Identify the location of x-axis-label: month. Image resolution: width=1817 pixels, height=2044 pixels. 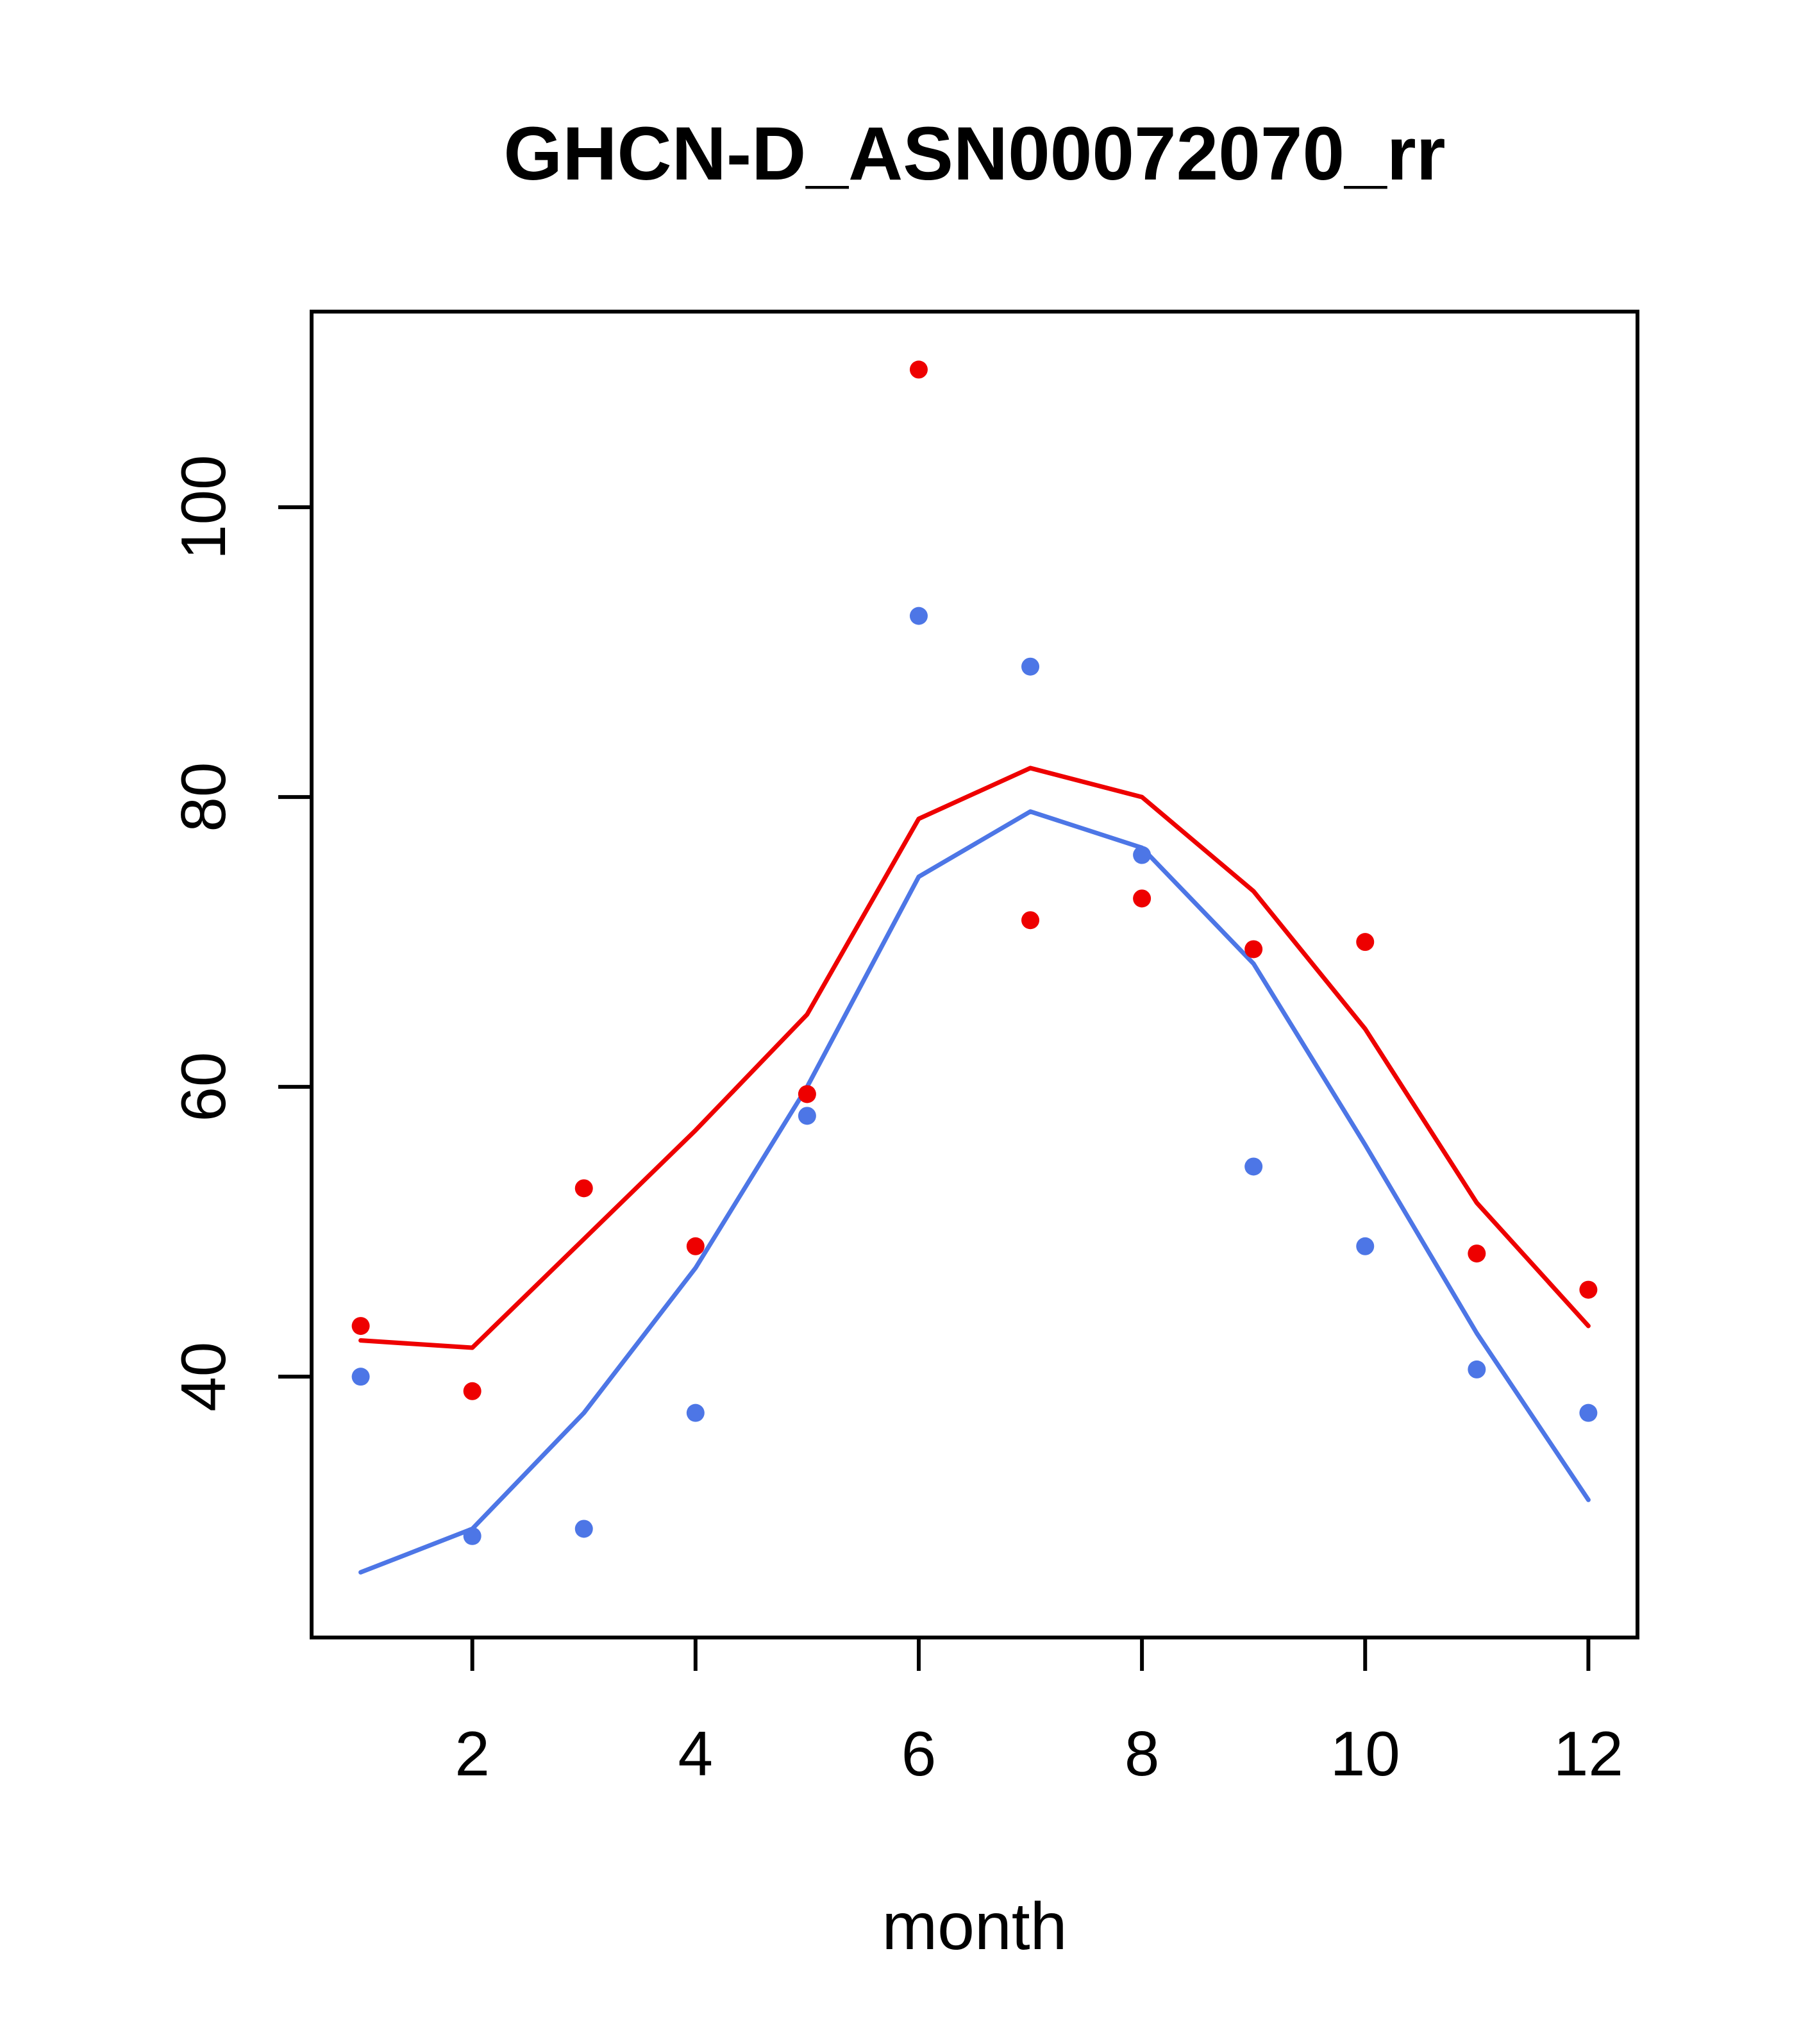
(975, 1927).